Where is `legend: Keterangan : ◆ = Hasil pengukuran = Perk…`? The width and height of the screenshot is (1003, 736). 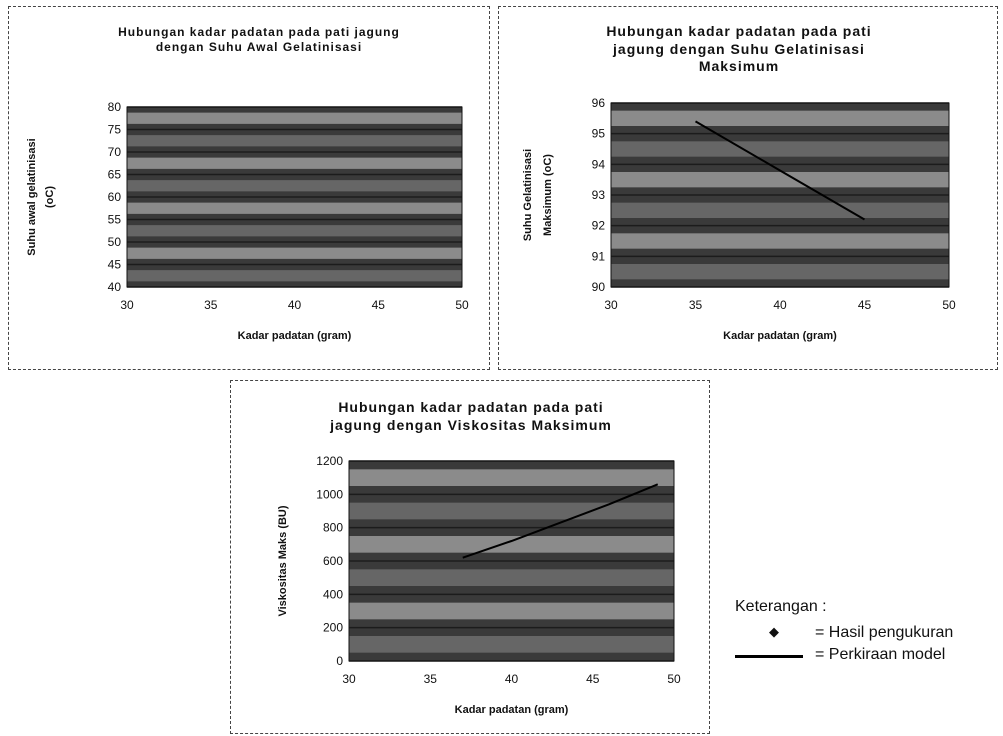 legend: Keterangan : ◆ = Hasil pengukuran = Perk… is located at coordinates (867, 630).